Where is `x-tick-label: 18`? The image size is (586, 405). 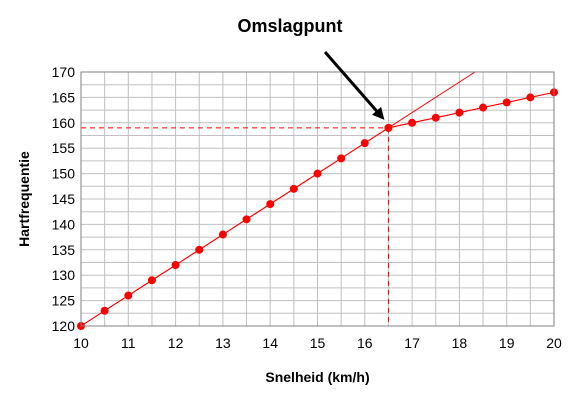 x-tick-label: 18 is located at coordinates (460, 343).